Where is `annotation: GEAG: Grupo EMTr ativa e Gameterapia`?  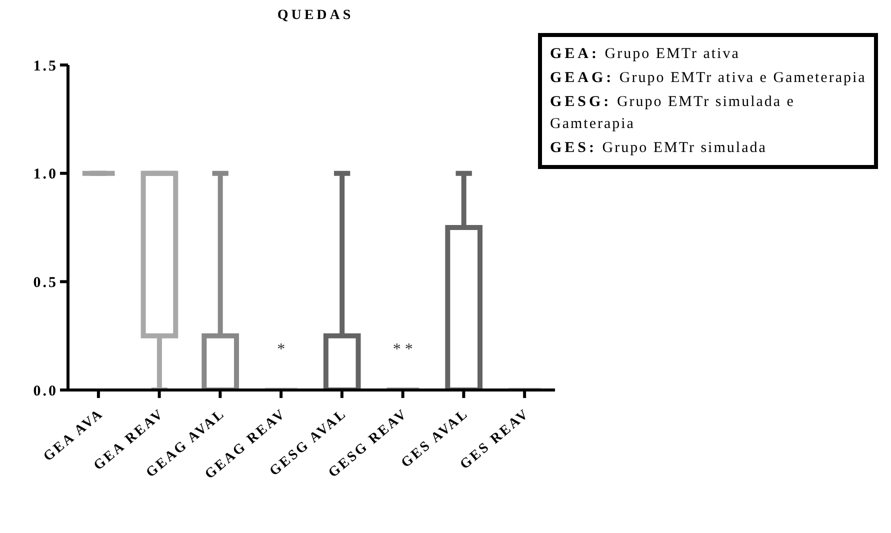 annotation: GEAG: Grupo EMTr ativa e Gameterapia is located at coordinates (708, 78).